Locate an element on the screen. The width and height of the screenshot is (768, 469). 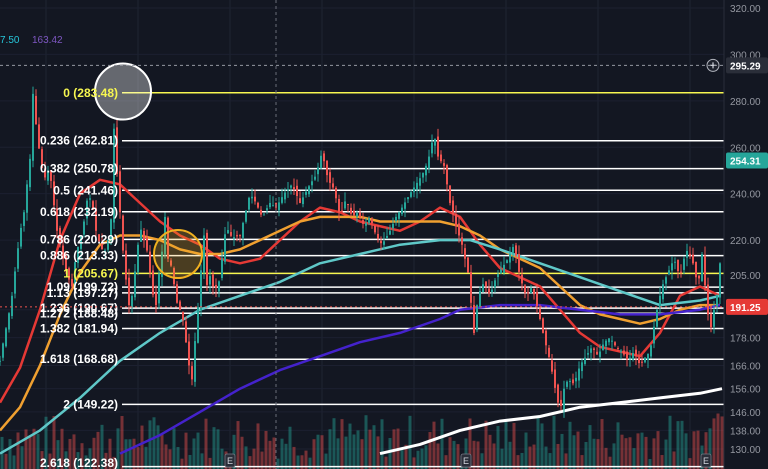
earnings-marker-label: E is located at coordinates (466, 461).